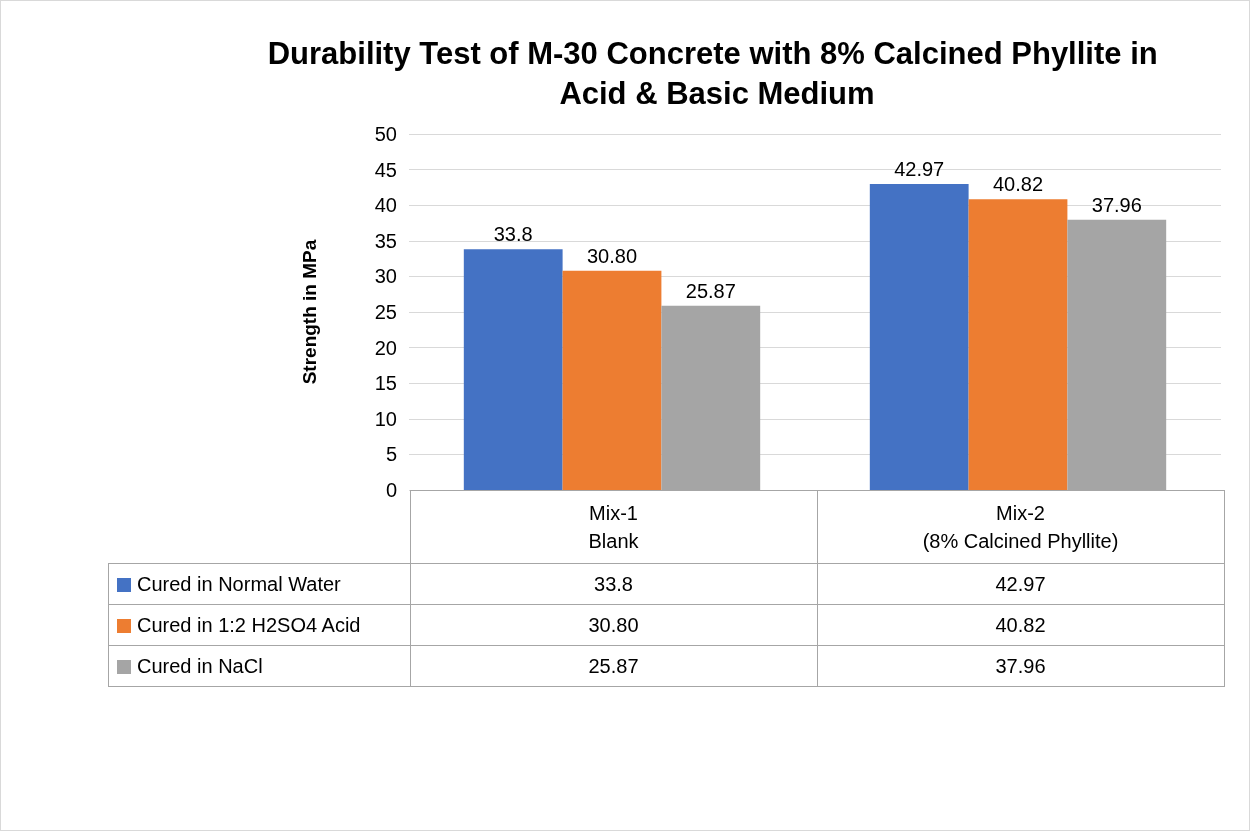  Describe the element at coordinates (385, 169) in the screenshot. I see `y-tick-label: 45` at that location.